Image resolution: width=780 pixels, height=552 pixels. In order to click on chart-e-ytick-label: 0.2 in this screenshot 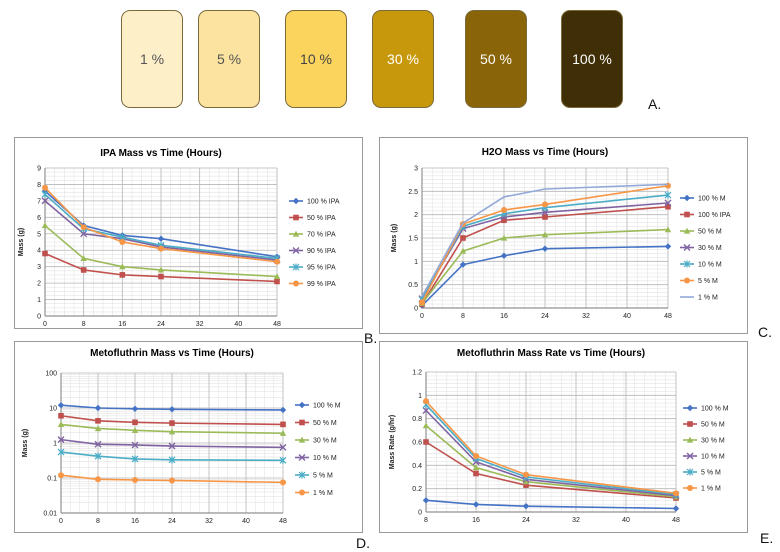, I will do `click(417, 489)`.